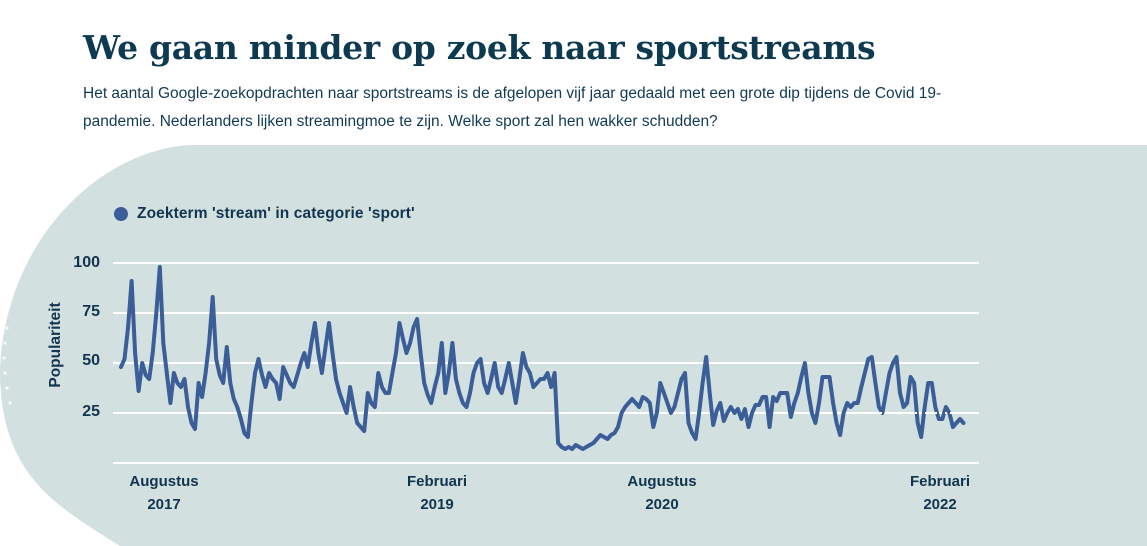 Image resolution: width=1147 pixels, height=546 pixels. I want to click on x-tick-year: 2020, so click(662, 504).